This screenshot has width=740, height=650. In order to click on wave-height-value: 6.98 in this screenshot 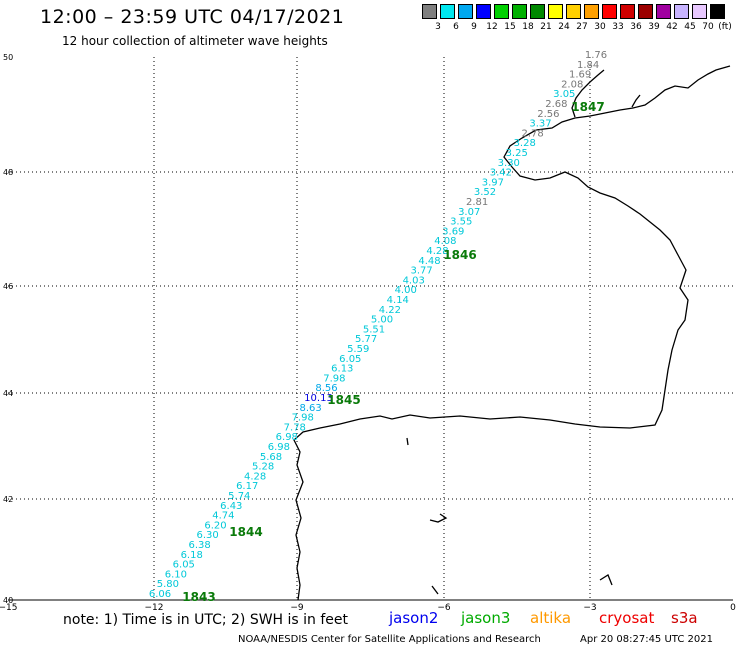, I will do `click(287, 437)`.